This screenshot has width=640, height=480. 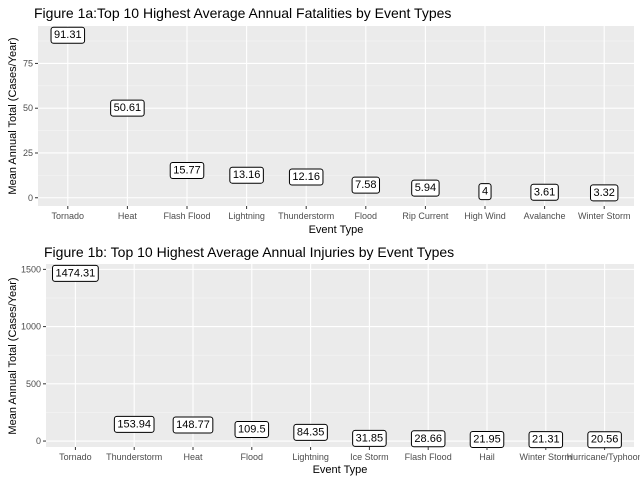 I want to click on figure-1b-data-label-thunderstorm: 153.94, so click(x=134, y=424).